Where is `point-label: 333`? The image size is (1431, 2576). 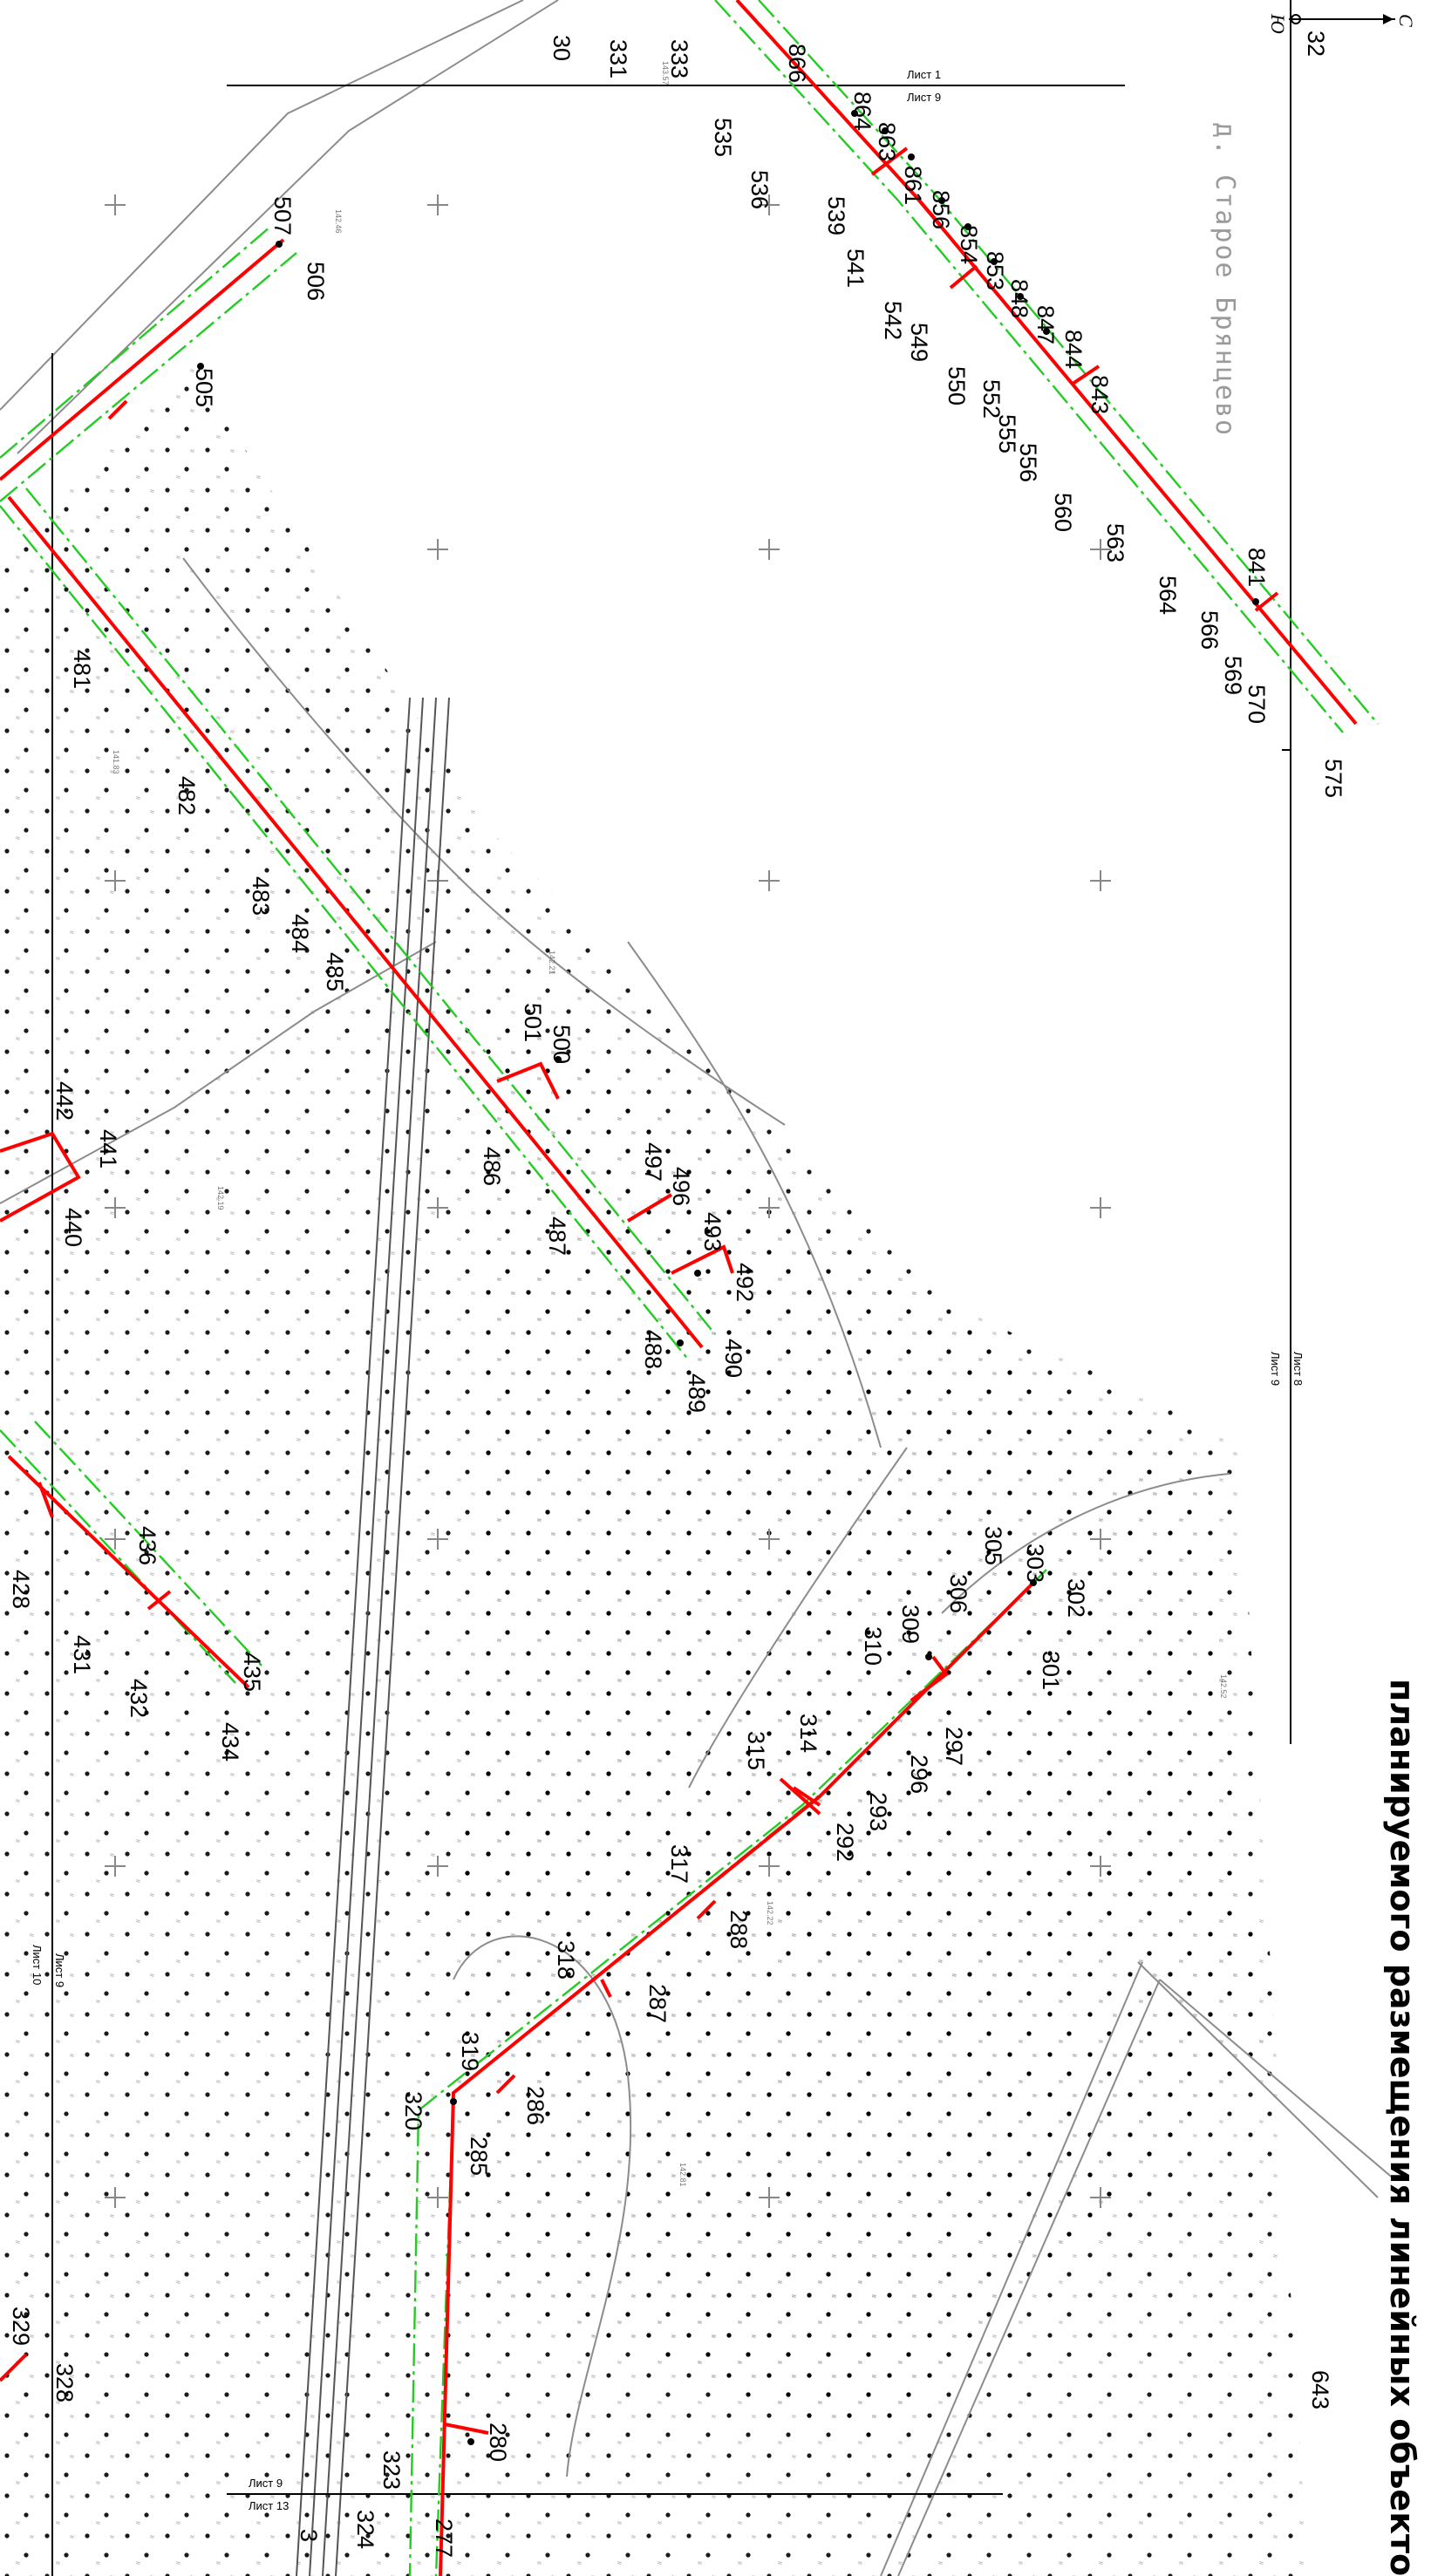 point-label: 333 is located at coordinates (679, 58).